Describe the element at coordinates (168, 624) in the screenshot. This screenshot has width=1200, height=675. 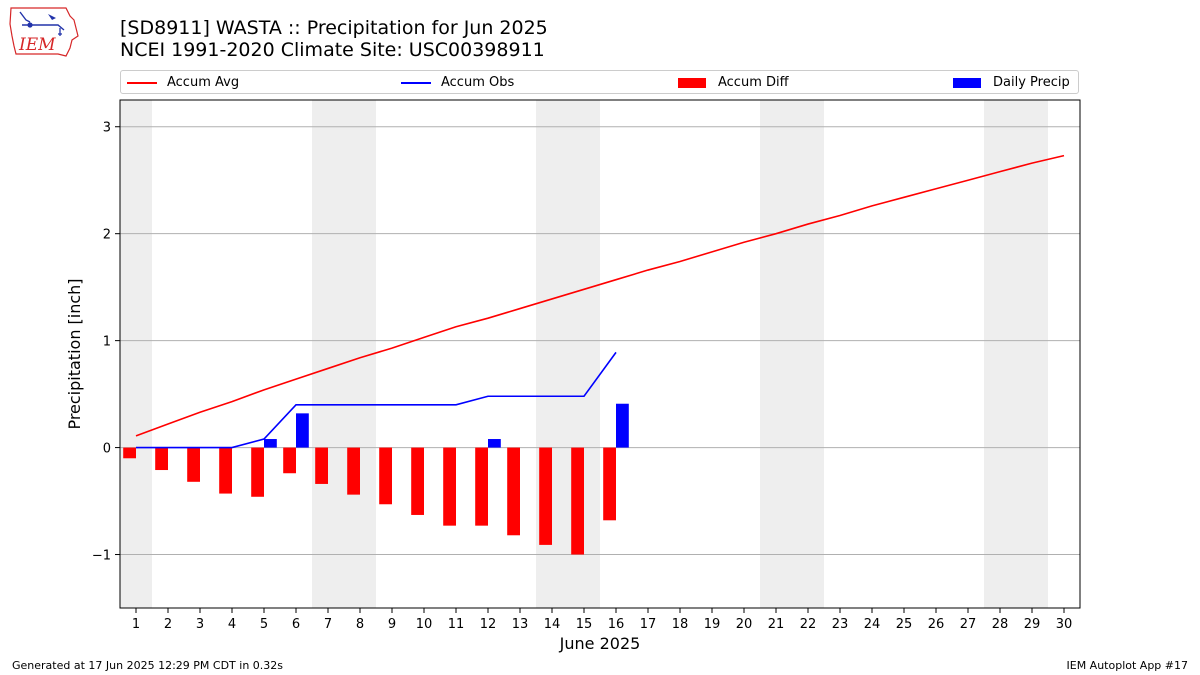
I see `x-tick-label: 2` at that location.